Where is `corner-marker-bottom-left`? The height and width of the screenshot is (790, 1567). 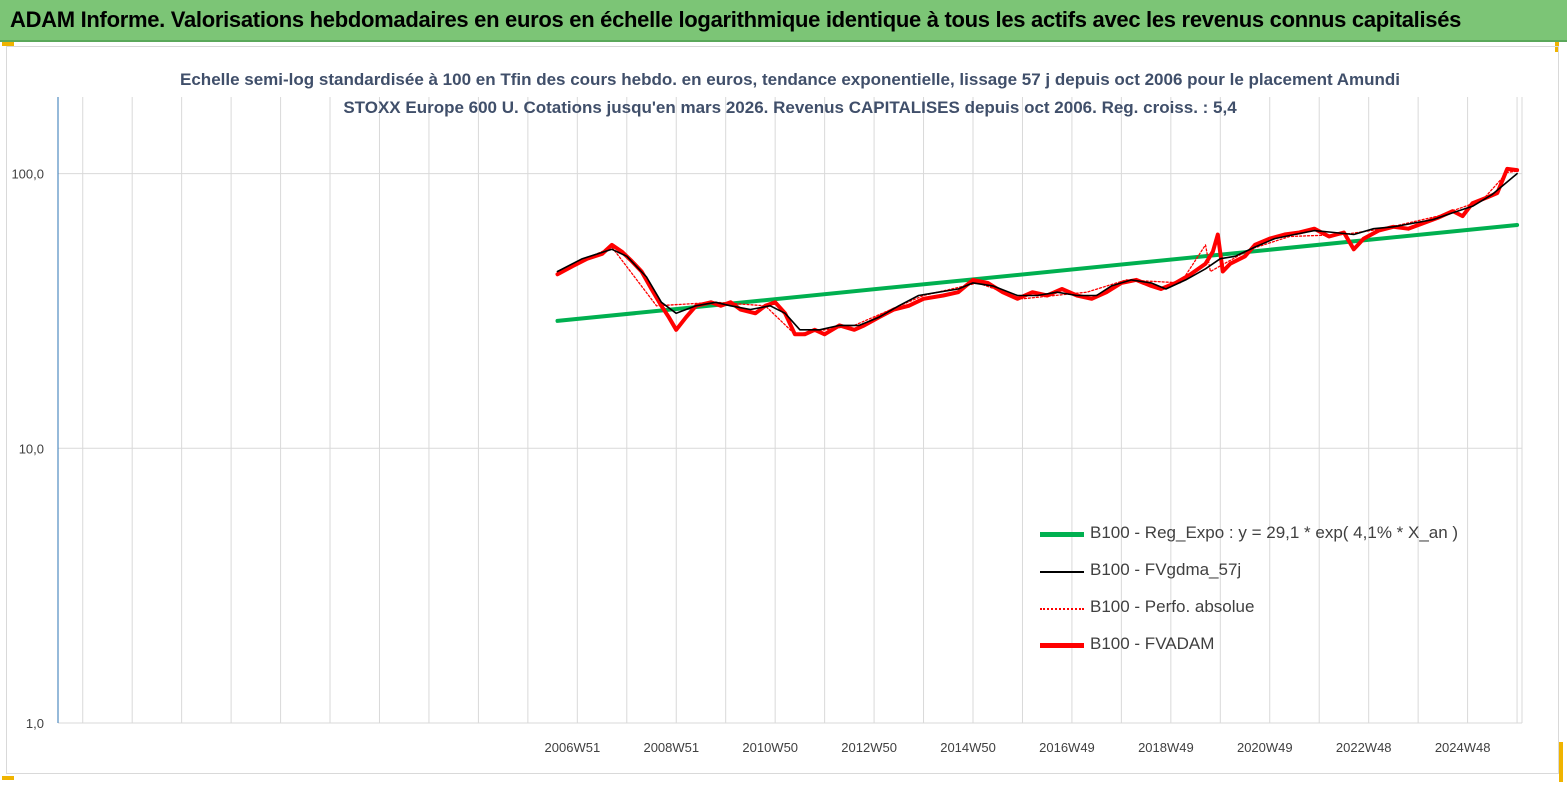
corner-marker-bottom-left is located at coordinates (8, 778).